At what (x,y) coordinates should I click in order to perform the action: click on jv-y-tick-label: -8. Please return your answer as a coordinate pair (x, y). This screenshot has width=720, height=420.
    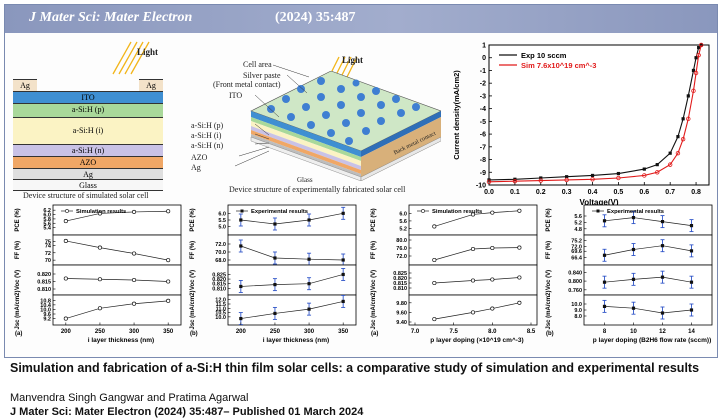
    Looking at the image, I should click on (483, 160).